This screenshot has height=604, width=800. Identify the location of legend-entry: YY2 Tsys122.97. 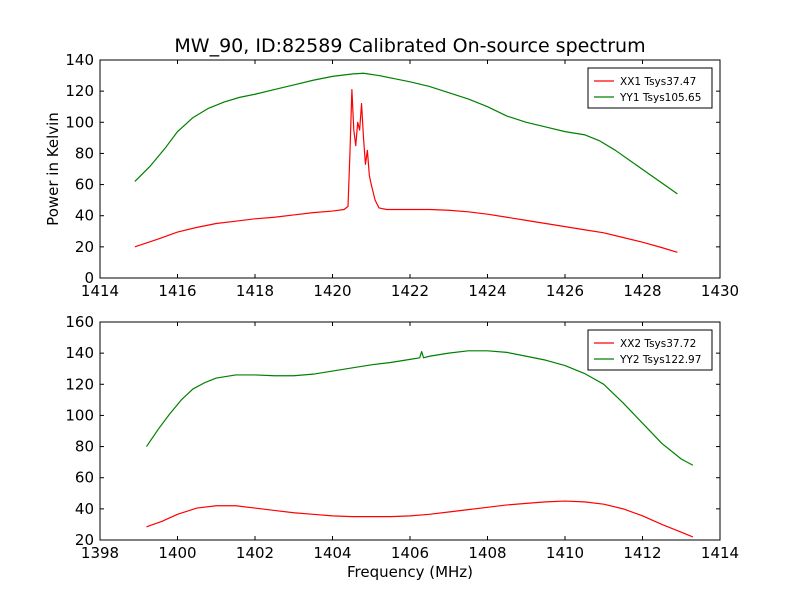
(660, 360).